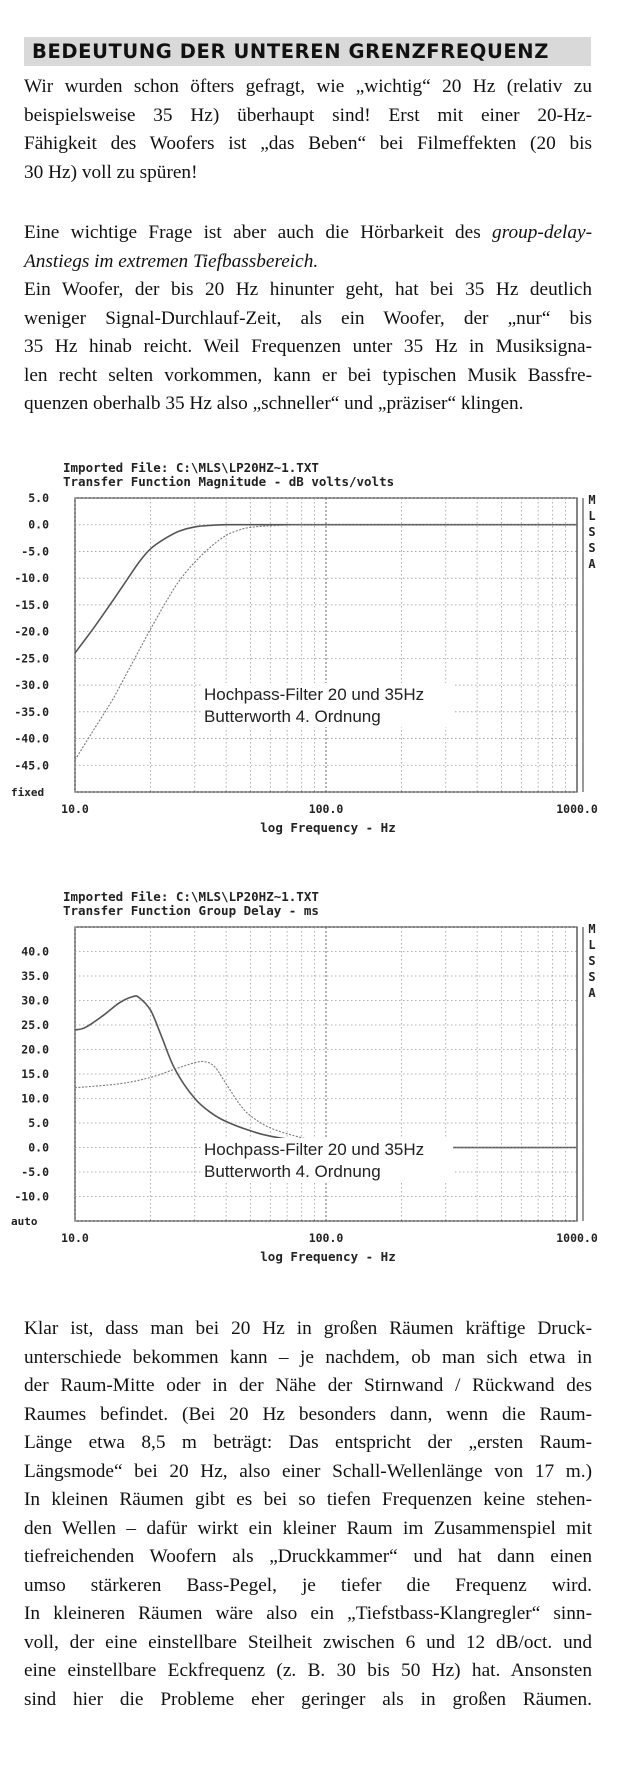 Image resolution: width=632 pixels, height=1766 pixels. I want to click on text-run-italic: Anstiegs im extremen Tiefbassbereich., so click(171, 261).